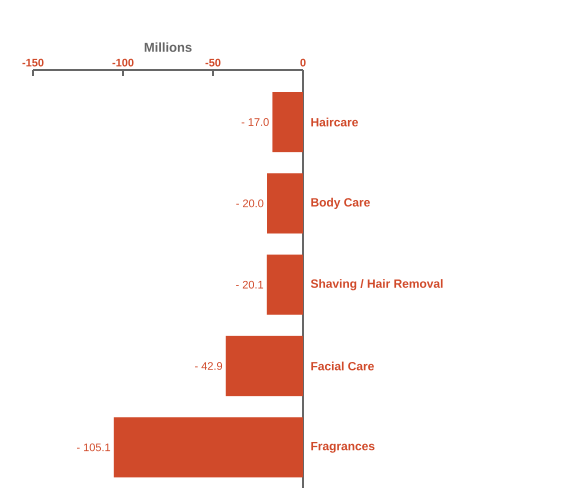 This screenshot has width=576, height=488. I want to click on y-tick-label: Haircare, so click(334, 122).